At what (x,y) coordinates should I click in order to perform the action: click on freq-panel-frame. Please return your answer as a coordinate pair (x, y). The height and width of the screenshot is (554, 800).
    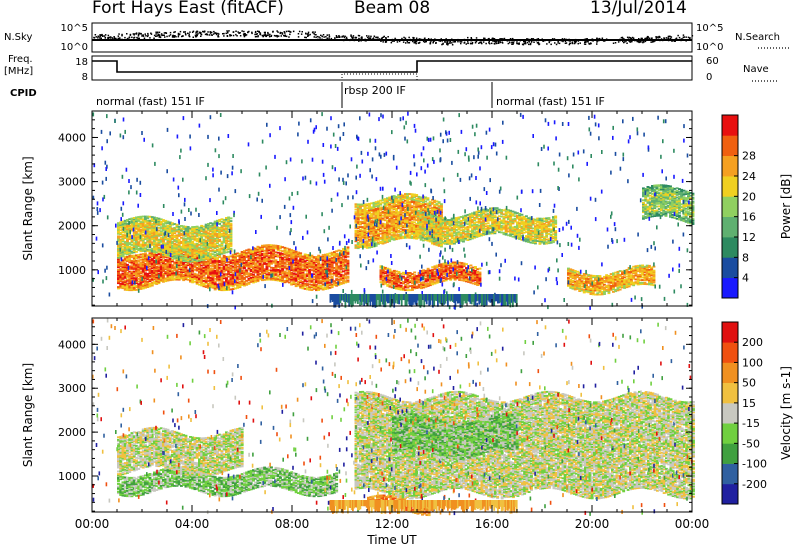
    Looking at the image, I should click on (392, 68).